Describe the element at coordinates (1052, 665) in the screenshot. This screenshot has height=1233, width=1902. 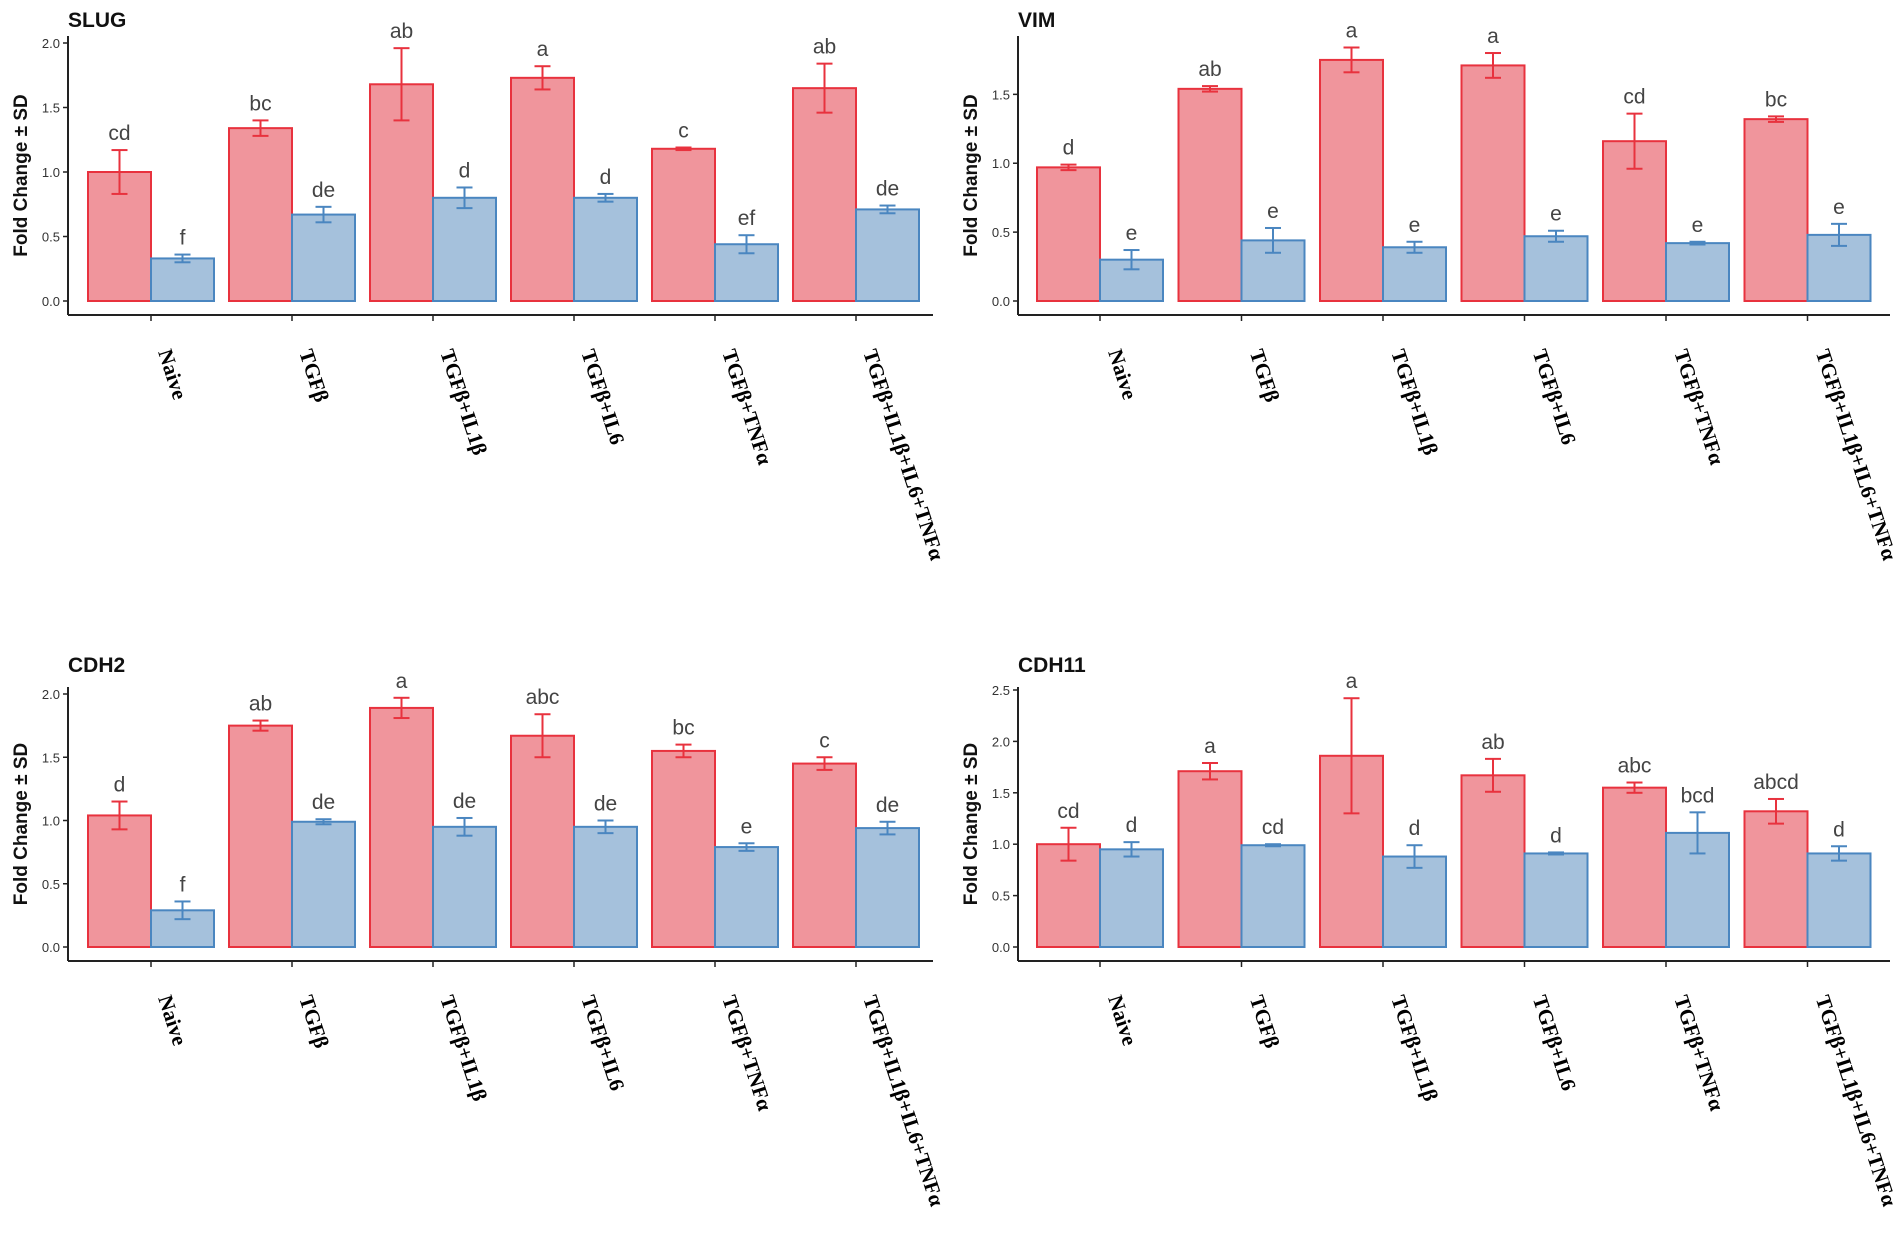
I see `panel-title: CDH11` at that location.